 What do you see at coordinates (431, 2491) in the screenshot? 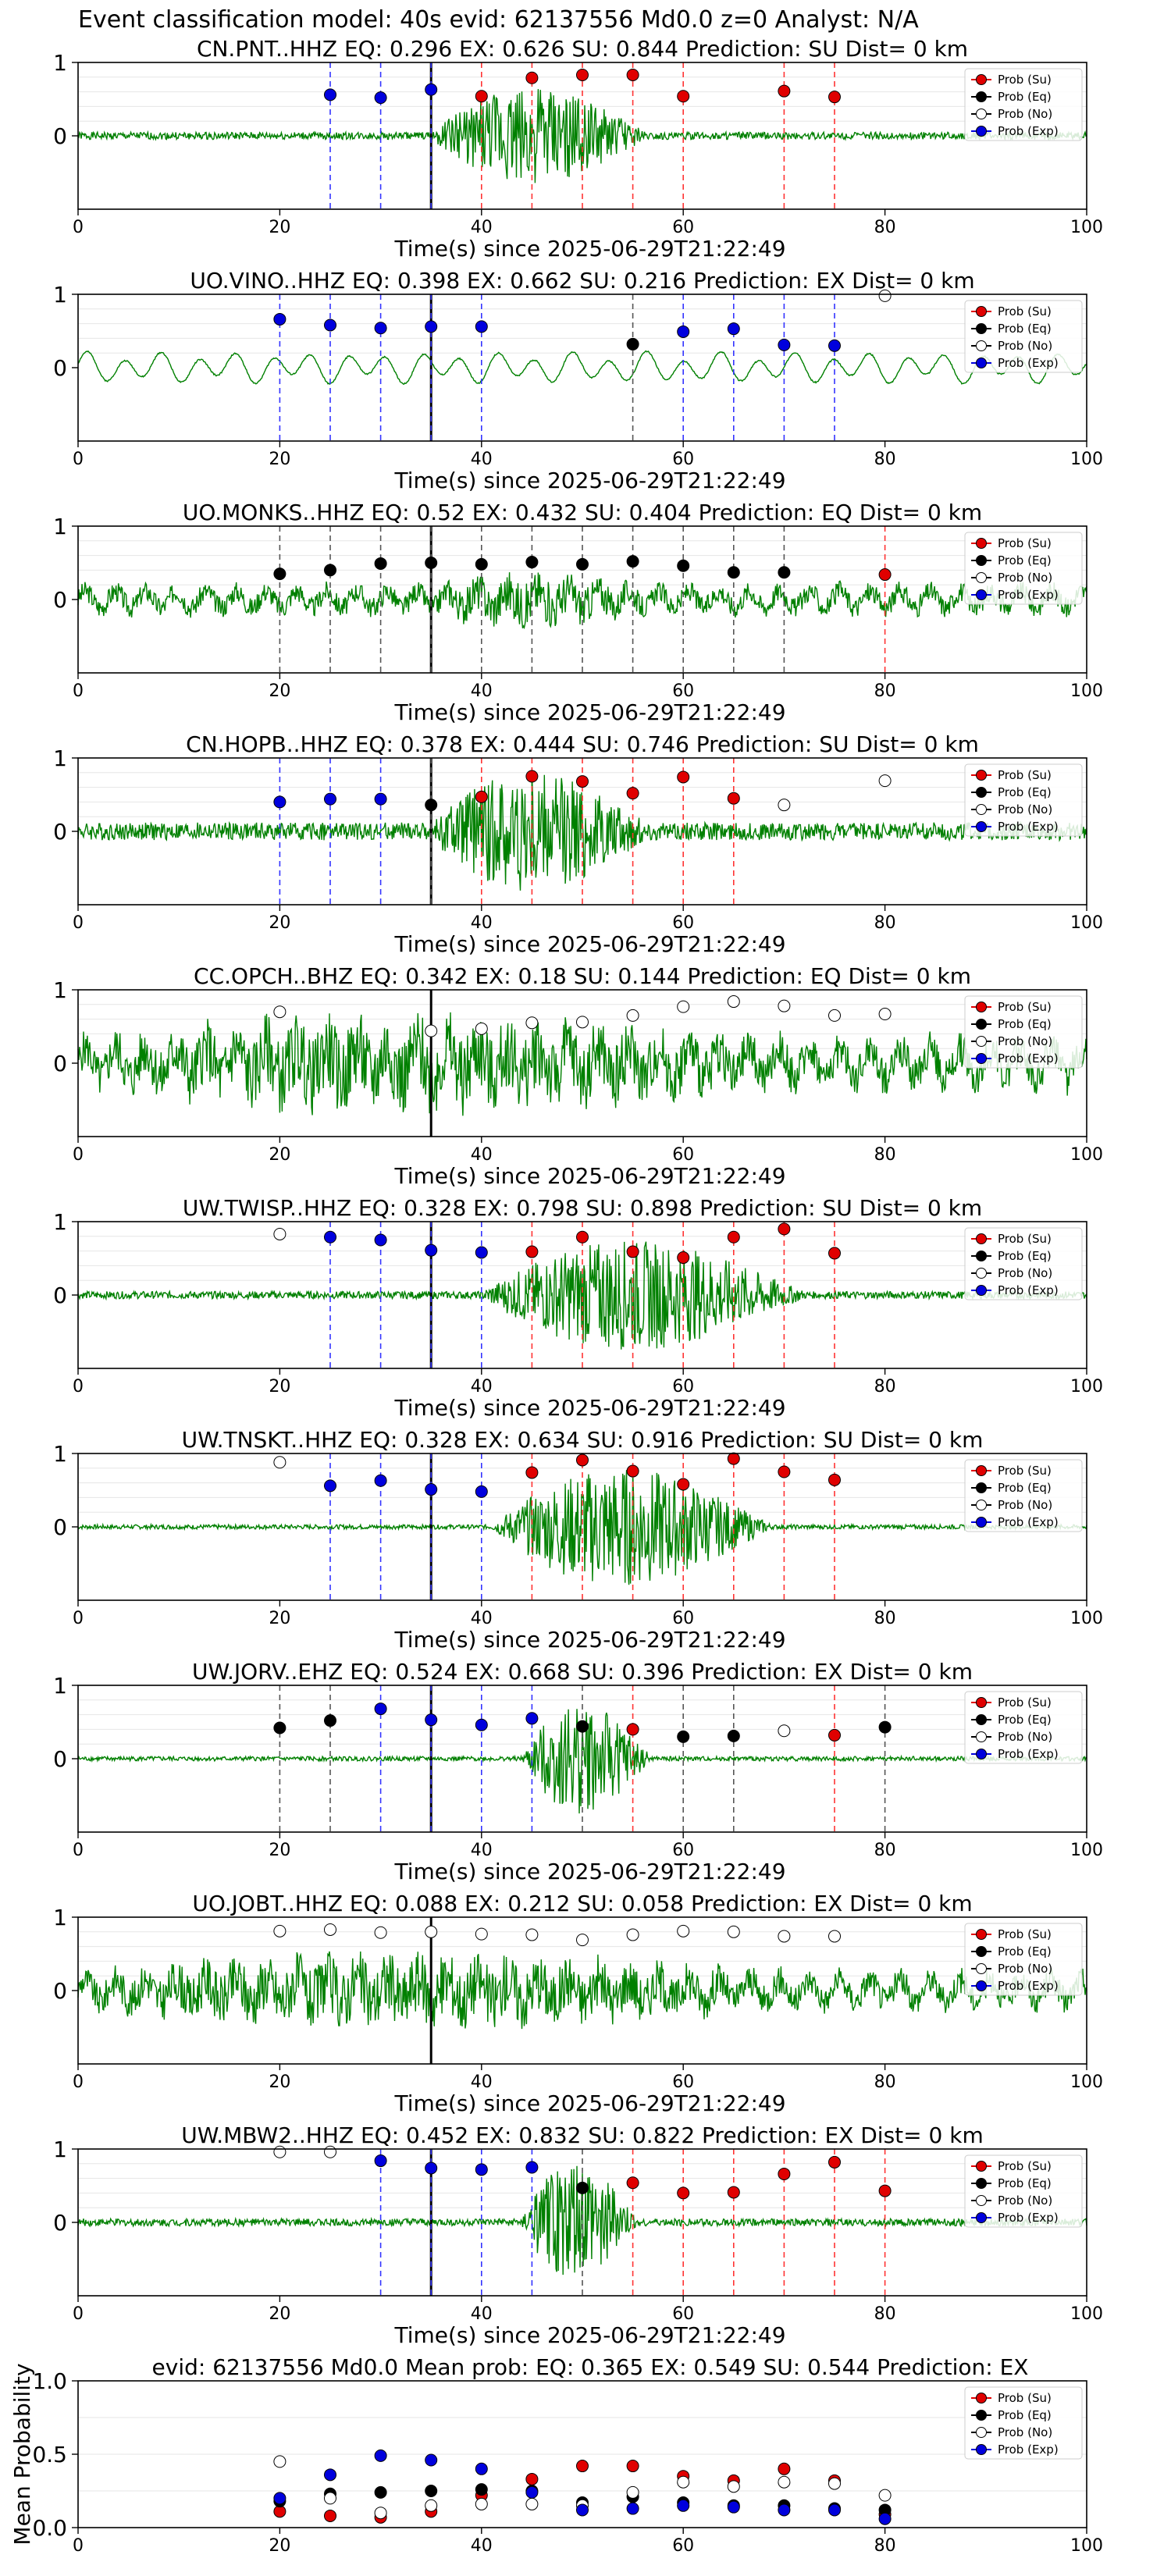
I see `mean-point-eq` at bounding box center [431, 2491].